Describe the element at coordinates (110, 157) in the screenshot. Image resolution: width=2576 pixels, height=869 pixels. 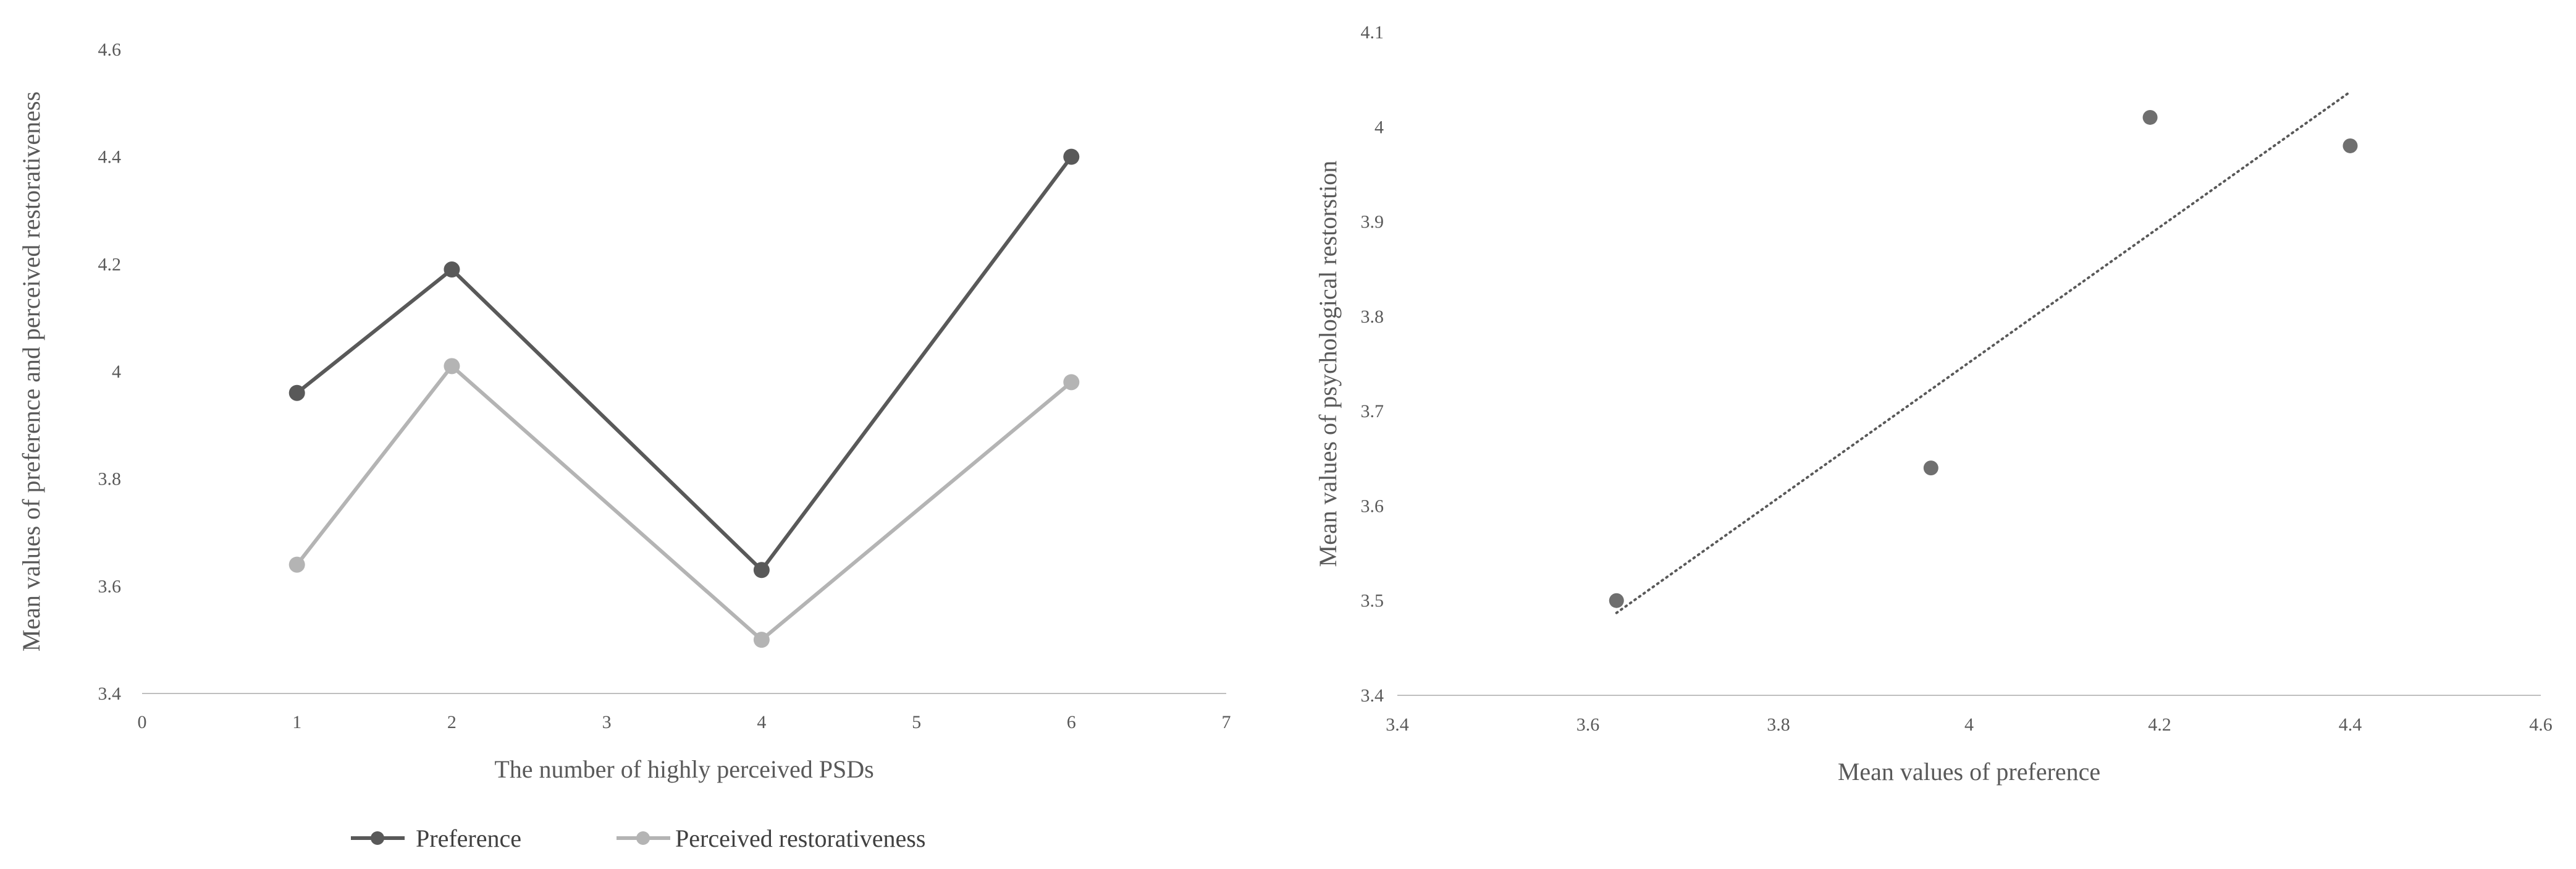
I see `left-y-tick-label: 4.4` at that location.